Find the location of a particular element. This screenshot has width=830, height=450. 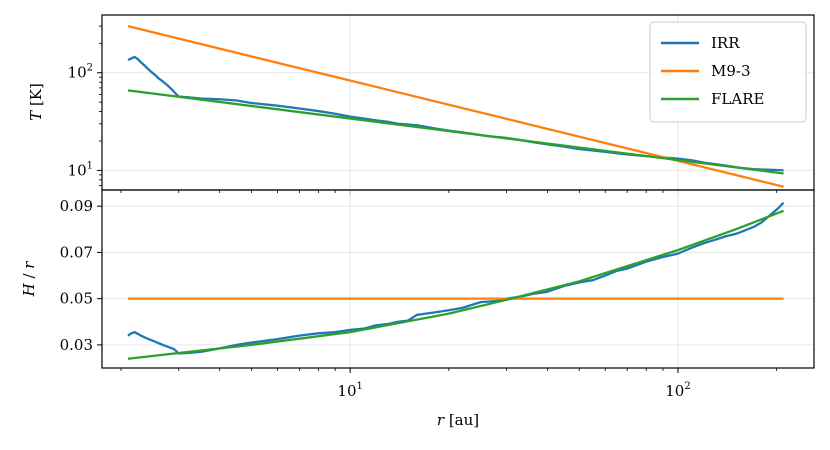

x-tick-label-exponent: 2 is located at coordinates (687, 386).